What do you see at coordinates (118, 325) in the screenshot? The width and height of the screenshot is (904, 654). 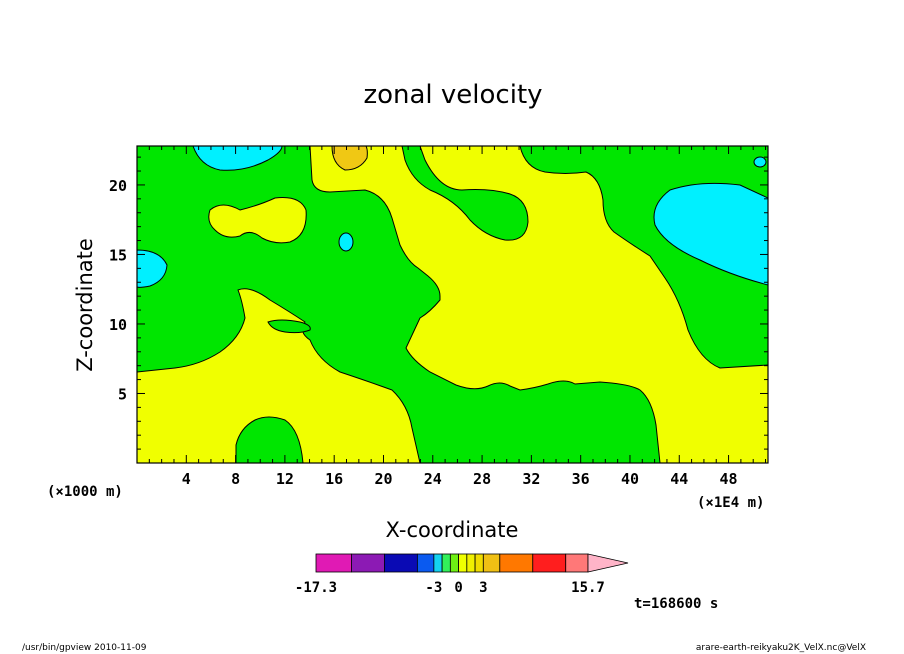 I see `y-tick-label: 10` at bounding box center [118, 325].